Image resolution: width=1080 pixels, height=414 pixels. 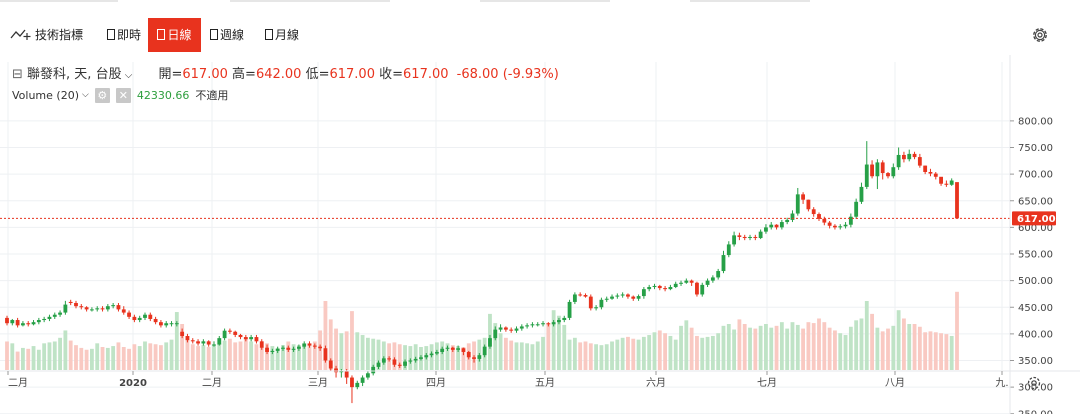 I want to click on tab-realtime-label: 即時, so click(x=129, y=35).